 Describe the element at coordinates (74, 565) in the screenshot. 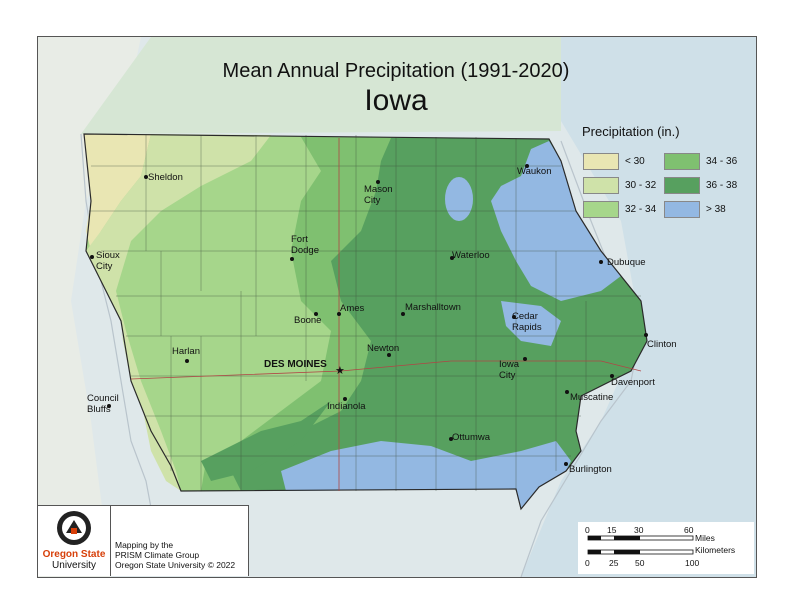

I see `osu-name-line2: University` at that location.